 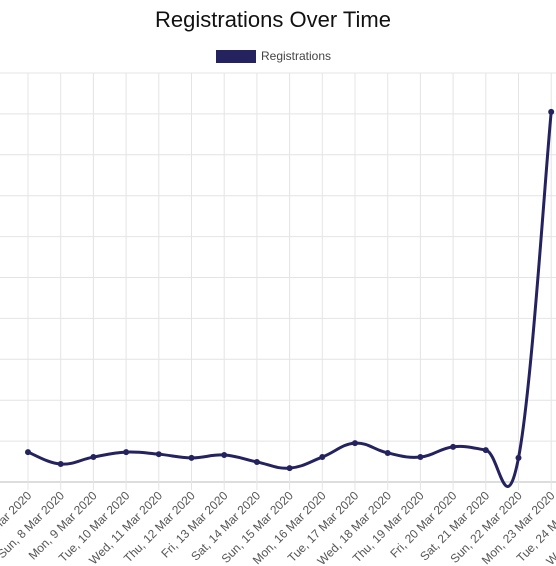 What do you see at coordinates (273, 19) in the screenshot?
I see `chart-title: Registrations Over Time` at bounding box center [273, 19].